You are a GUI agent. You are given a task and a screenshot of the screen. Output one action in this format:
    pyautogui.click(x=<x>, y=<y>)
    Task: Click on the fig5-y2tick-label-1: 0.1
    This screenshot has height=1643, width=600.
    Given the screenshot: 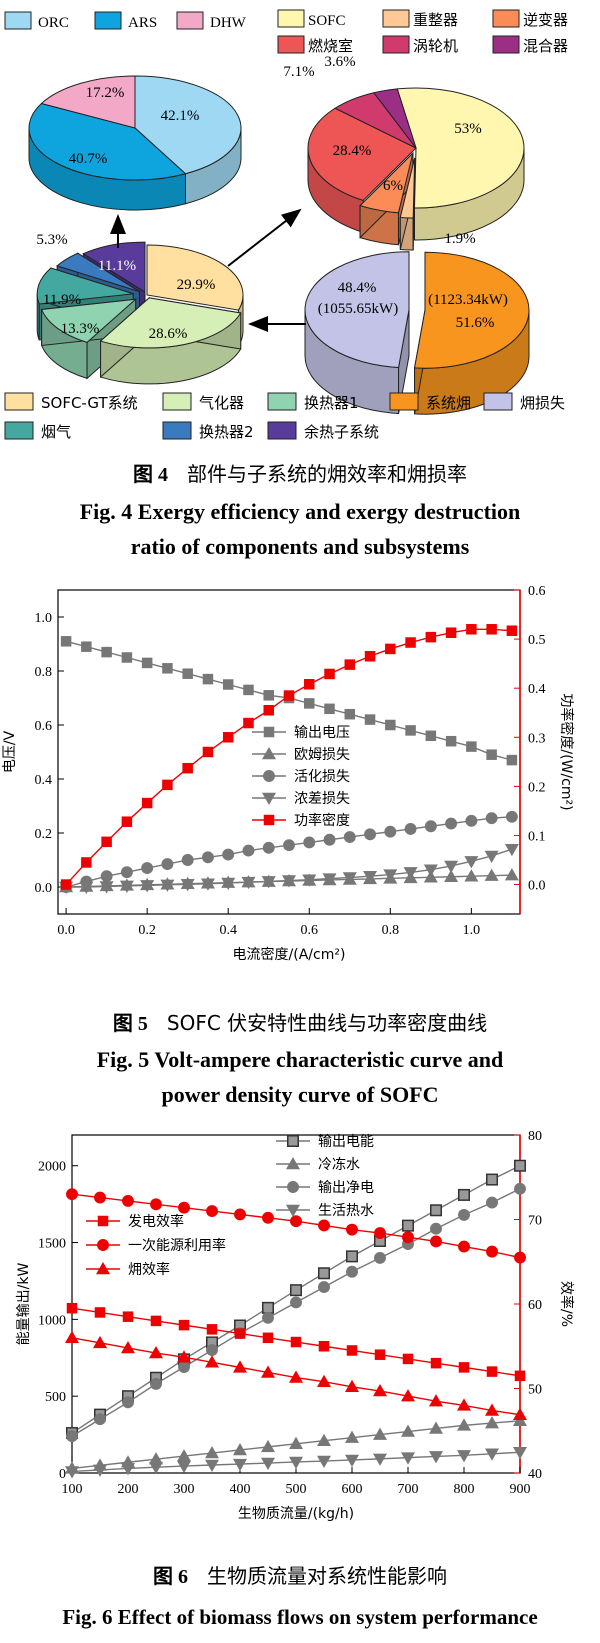 What is the action you would take?
    pyautogui.click(x=537, y=836)
    